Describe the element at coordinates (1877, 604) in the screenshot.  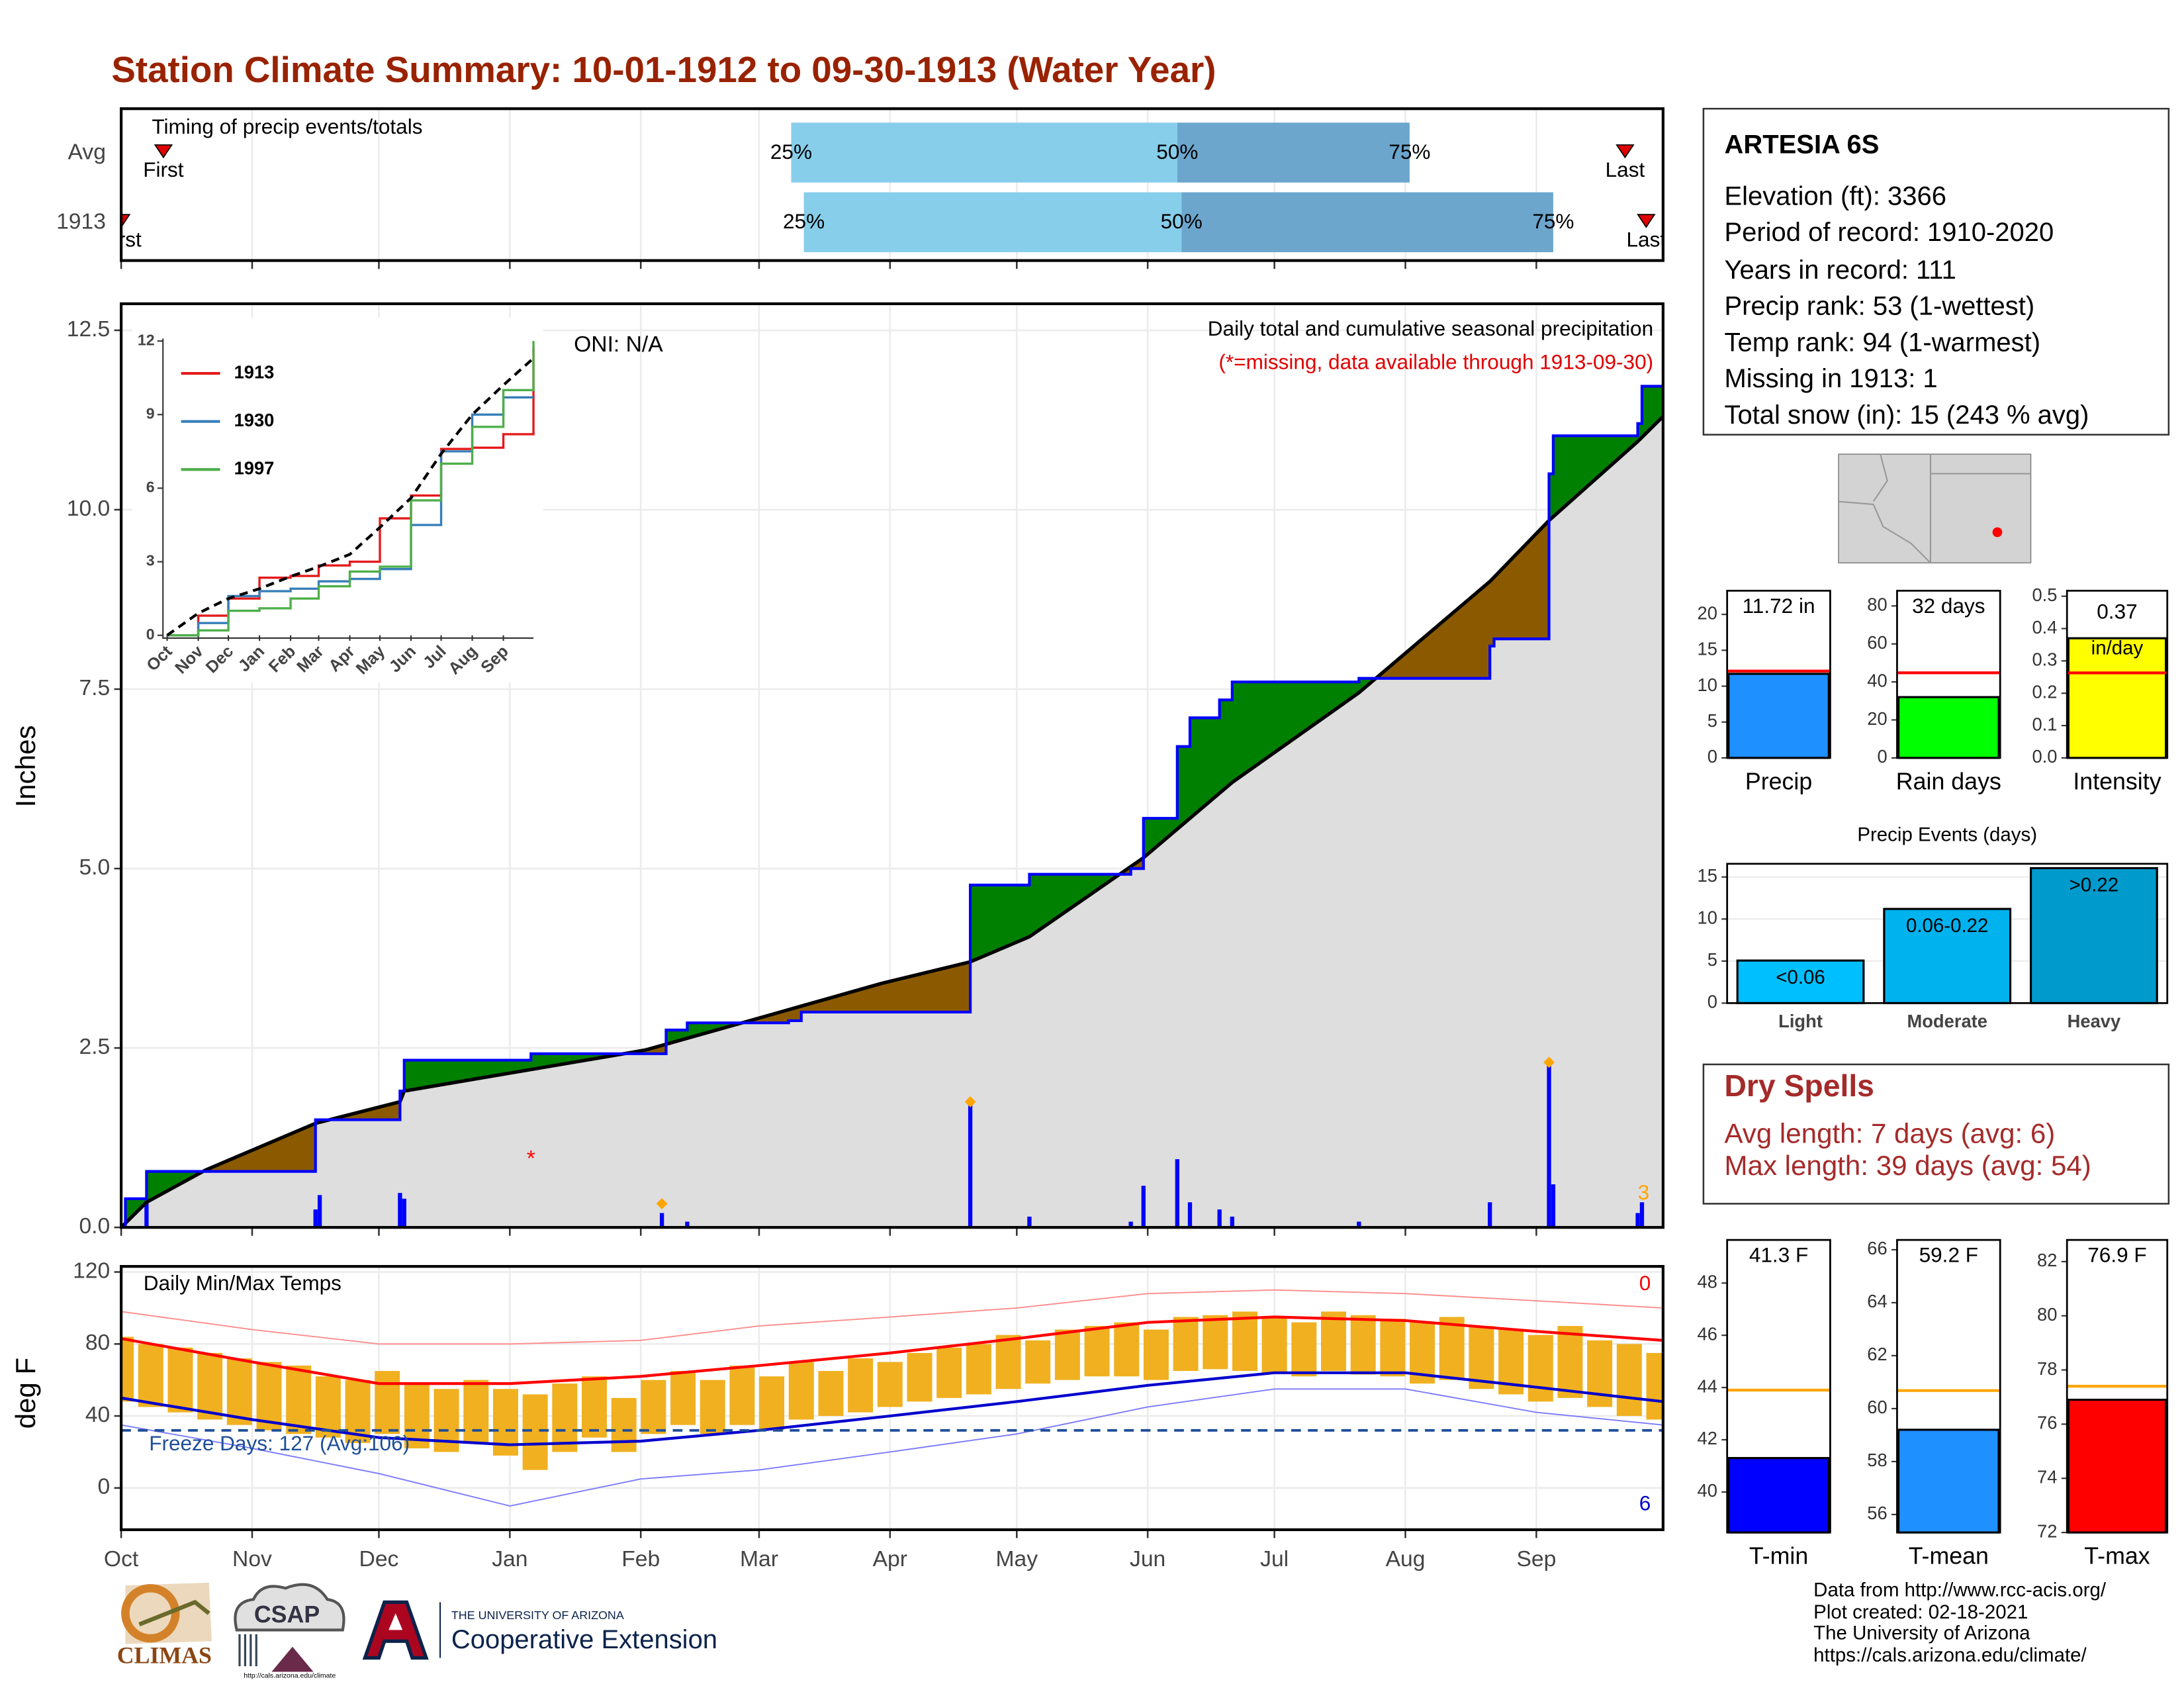
I see `y-tick-label: 80` at that location.